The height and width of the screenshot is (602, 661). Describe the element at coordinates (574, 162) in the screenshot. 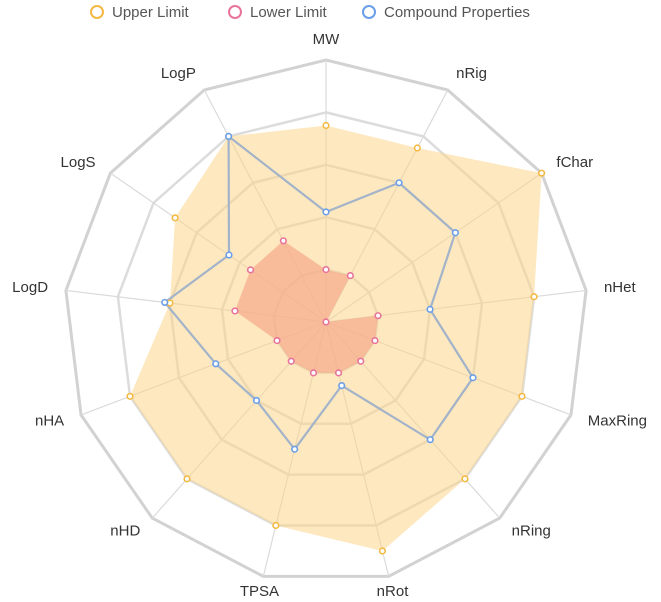

I see `axis-label-fchar: fChar` at that location.